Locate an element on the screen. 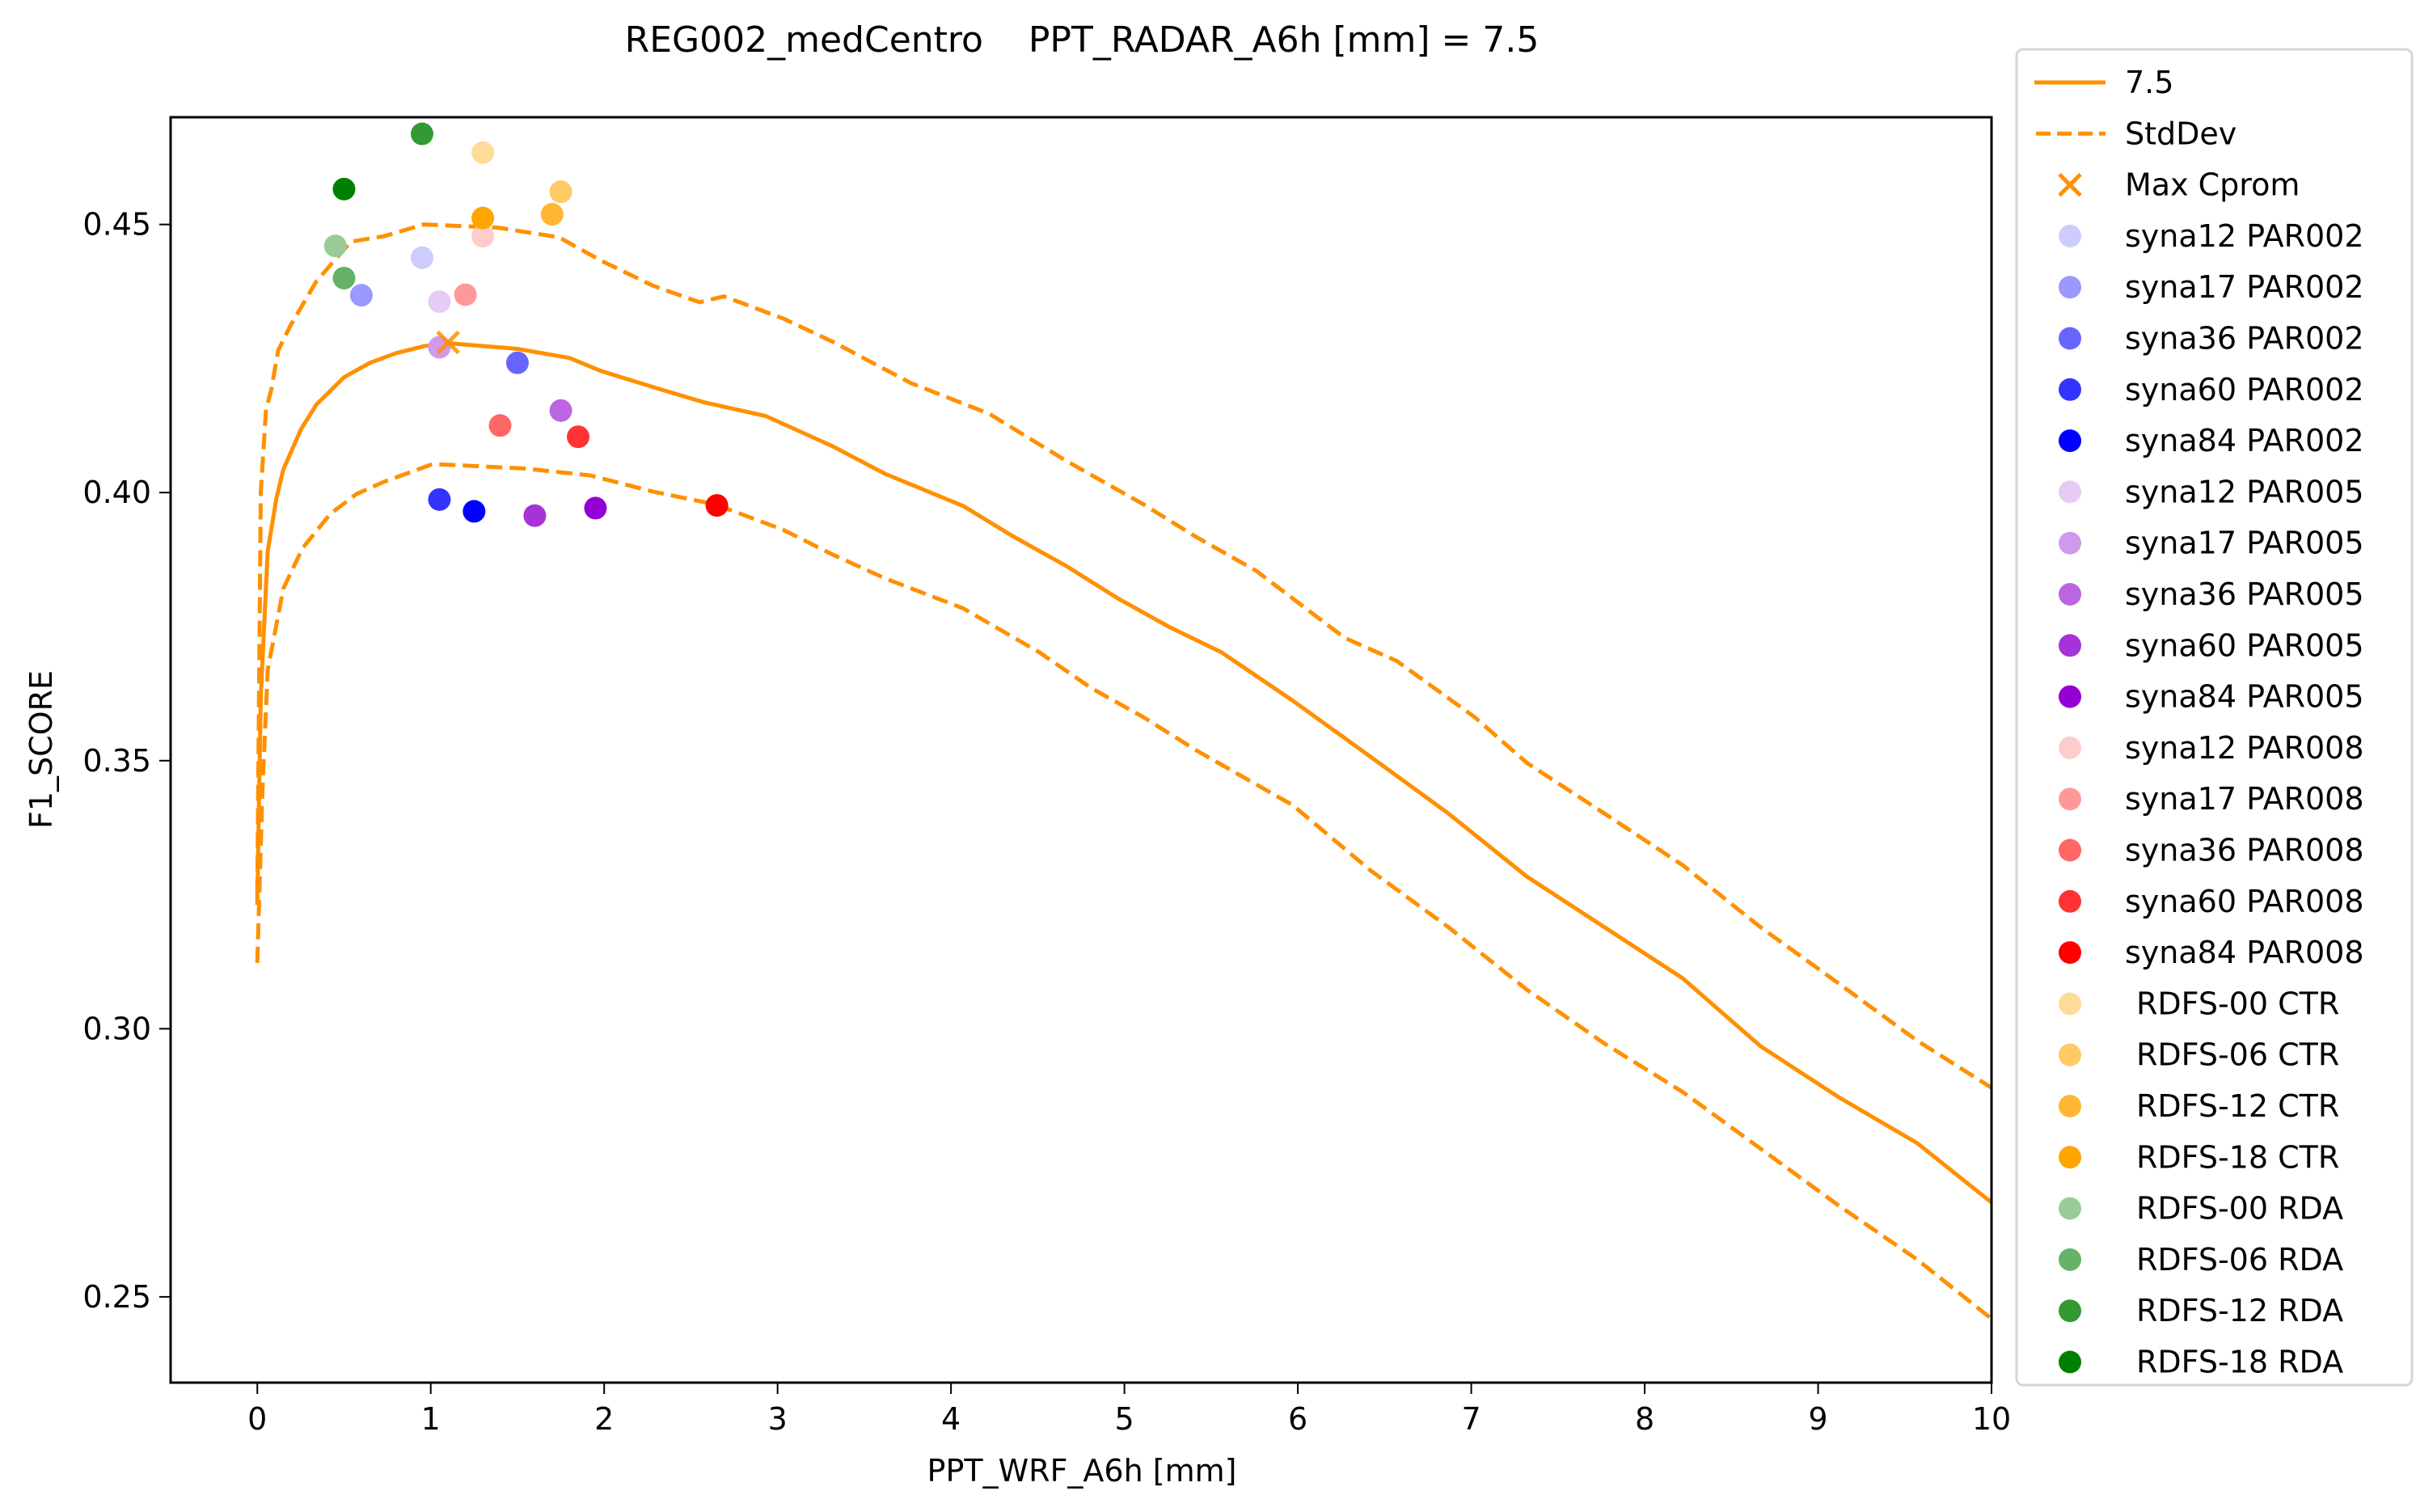 The height and width of the screenshot is (1512, 2433). legend-item: syna84 PAR008 is located at coordinates (2211, 953).